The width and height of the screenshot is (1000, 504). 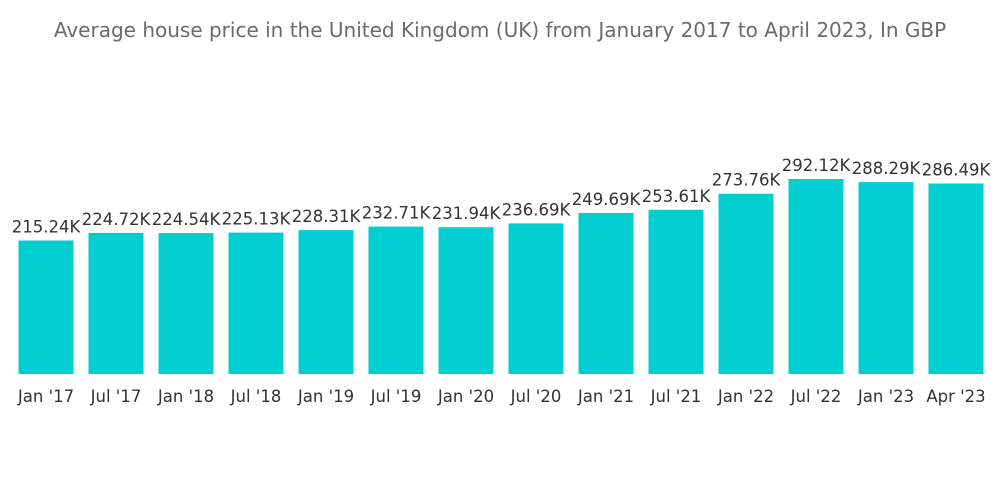 I want to click on data-label-12: 288.29K, so click(x=887, y=168).